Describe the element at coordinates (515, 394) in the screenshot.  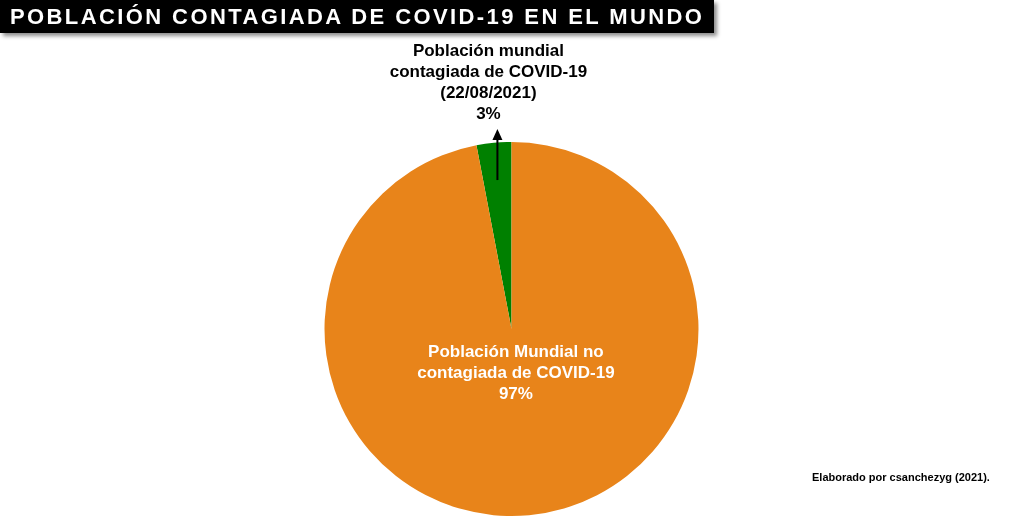
I see `data-label: 97%` at that location.